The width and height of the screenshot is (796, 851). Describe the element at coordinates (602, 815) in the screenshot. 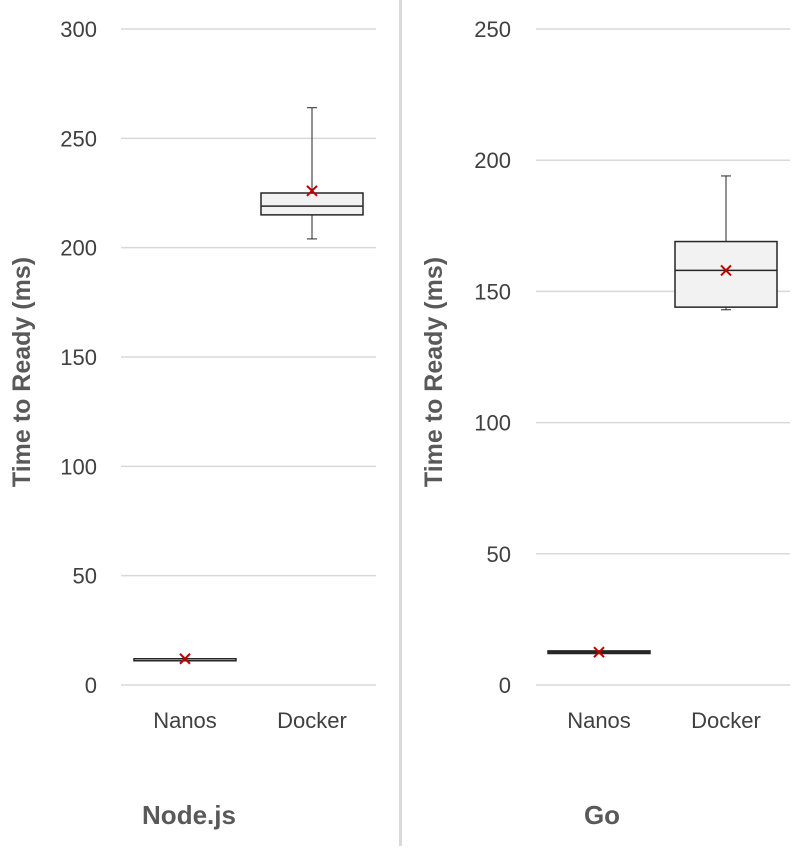

I see `panel-title: Go` at that location.